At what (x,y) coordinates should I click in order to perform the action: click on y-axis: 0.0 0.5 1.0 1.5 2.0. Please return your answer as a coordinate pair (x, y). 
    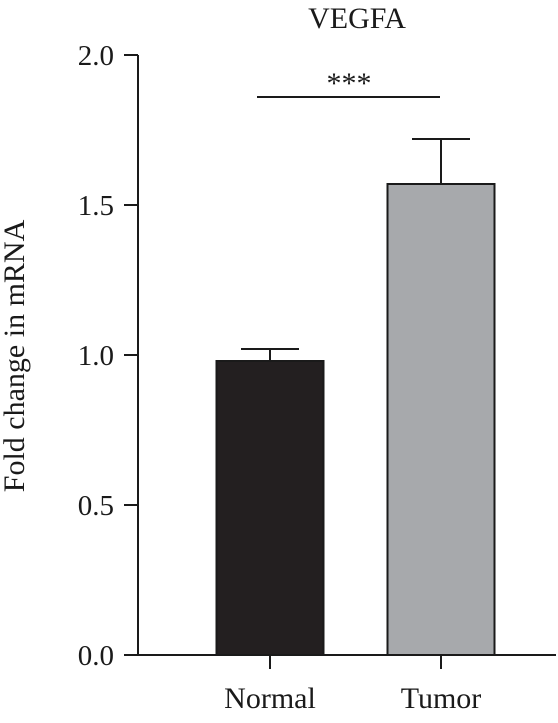
    Looking at the image, I should click on (108, 356).